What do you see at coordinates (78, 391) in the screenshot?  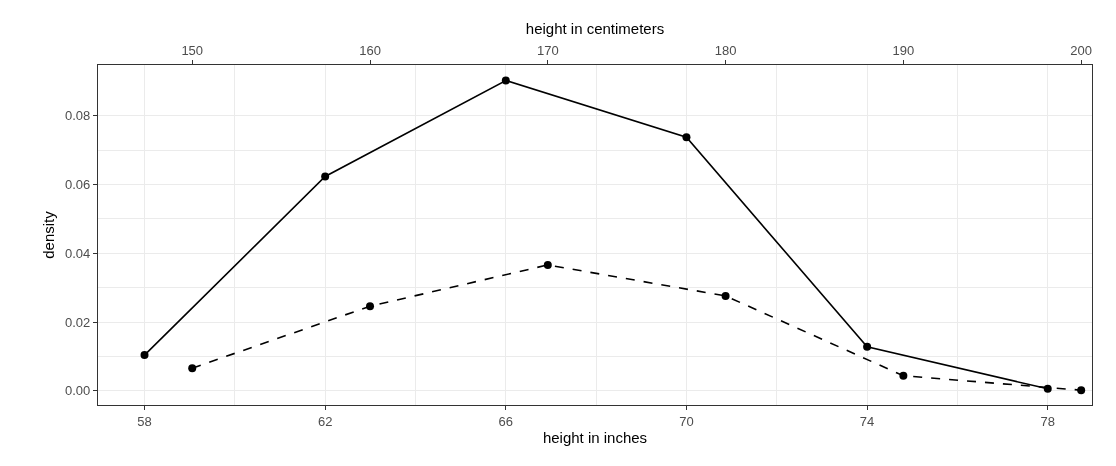 I see `y-tick-label: 0.00` at bounding box center [78, 391].